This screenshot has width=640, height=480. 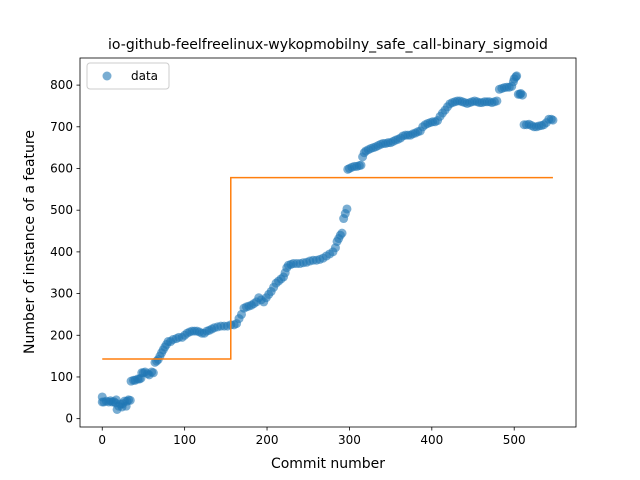 What do you see at coordinates (267, 440) in the screenshot?
I see `x-tick-label: 200` at bounding box center [267, 440].